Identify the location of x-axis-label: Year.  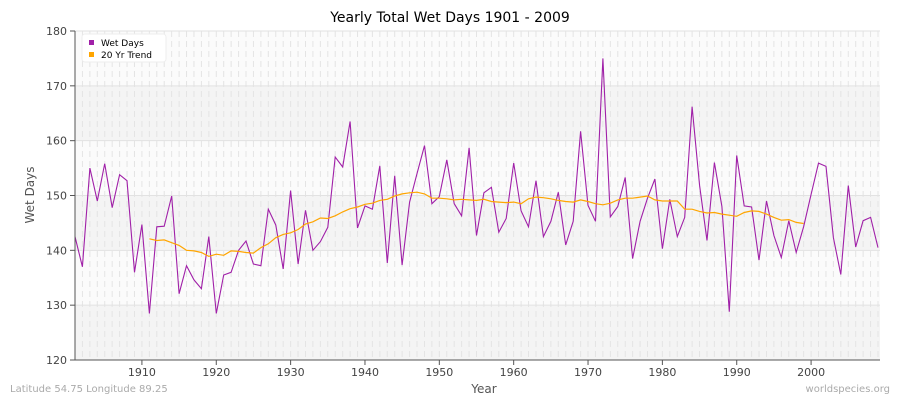
(483, 389).